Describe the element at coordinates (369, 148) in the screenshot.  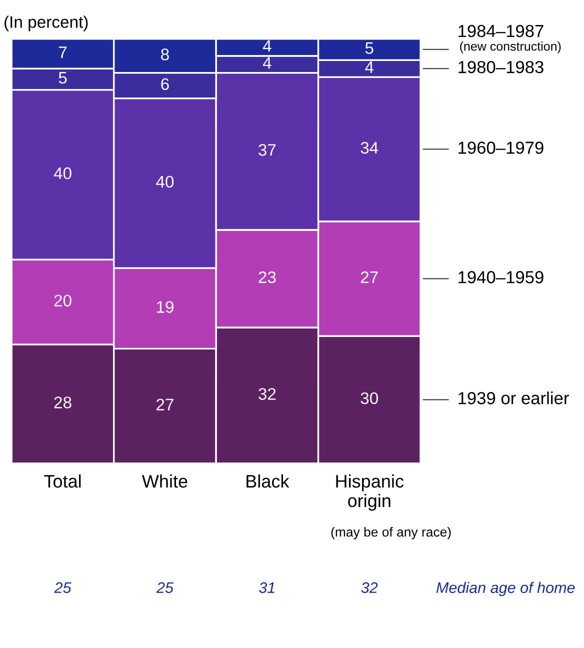
I see `data-label: 34` at that location.